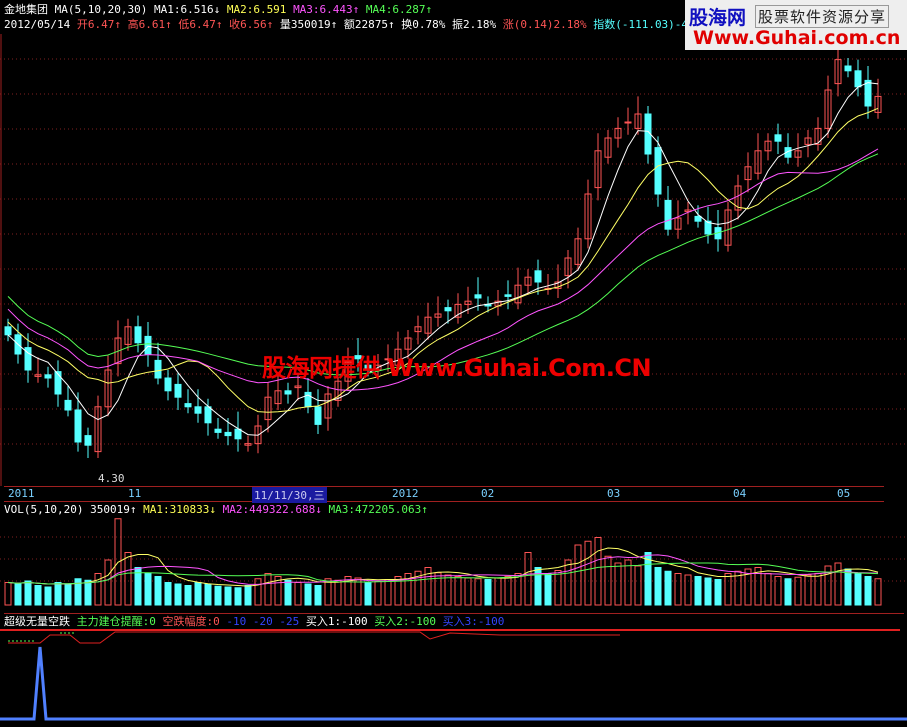 The image size is (907, 727). I want to click on low: 低6.47↑, so click(200, 24).